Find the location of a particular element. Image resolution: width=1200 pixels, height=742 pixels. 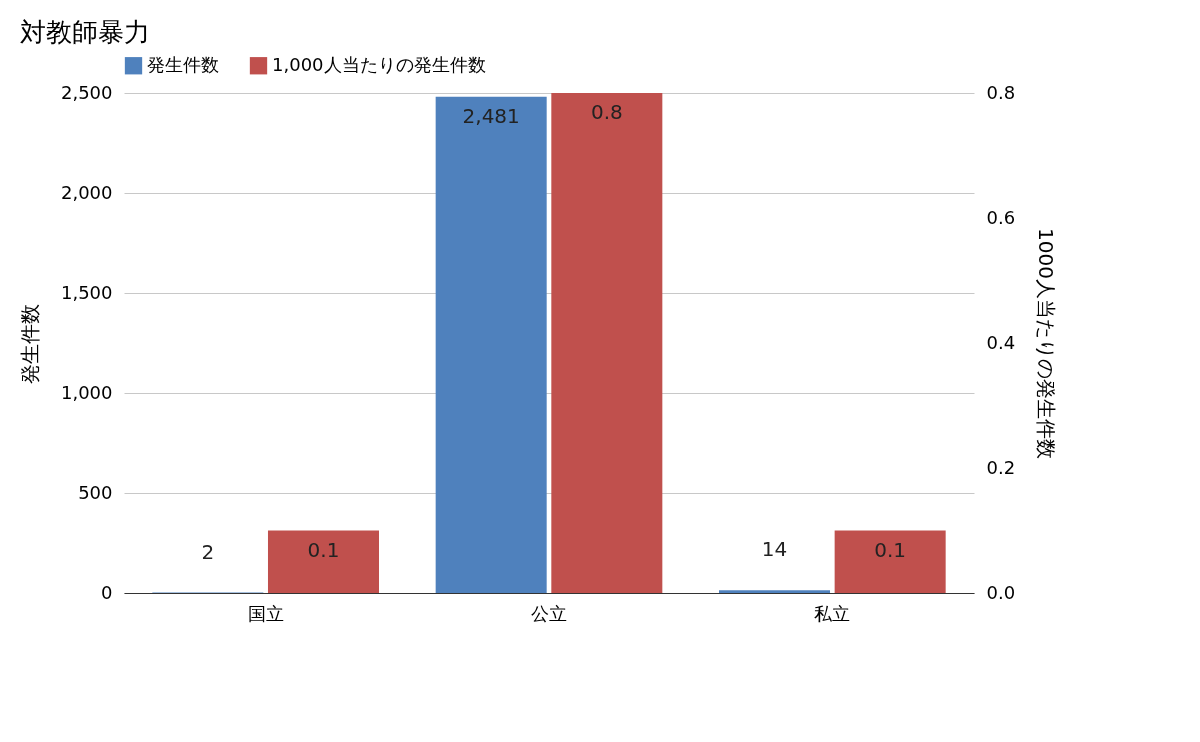

y-tick-label: 1,000 is located at coordinates (86, 392).